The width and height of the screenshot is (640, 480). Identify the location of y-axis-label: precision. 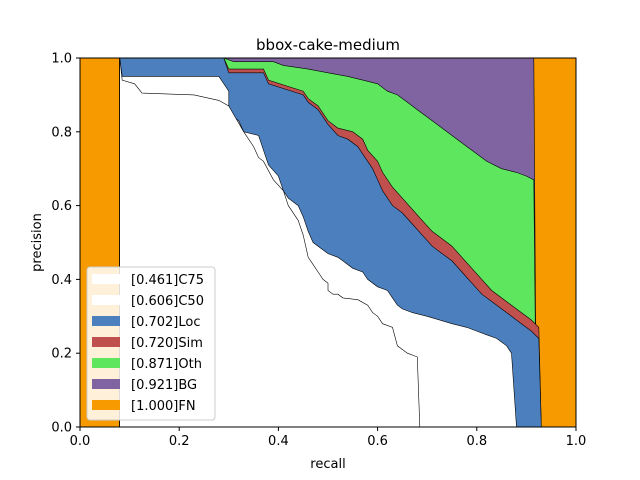
(37, 242).